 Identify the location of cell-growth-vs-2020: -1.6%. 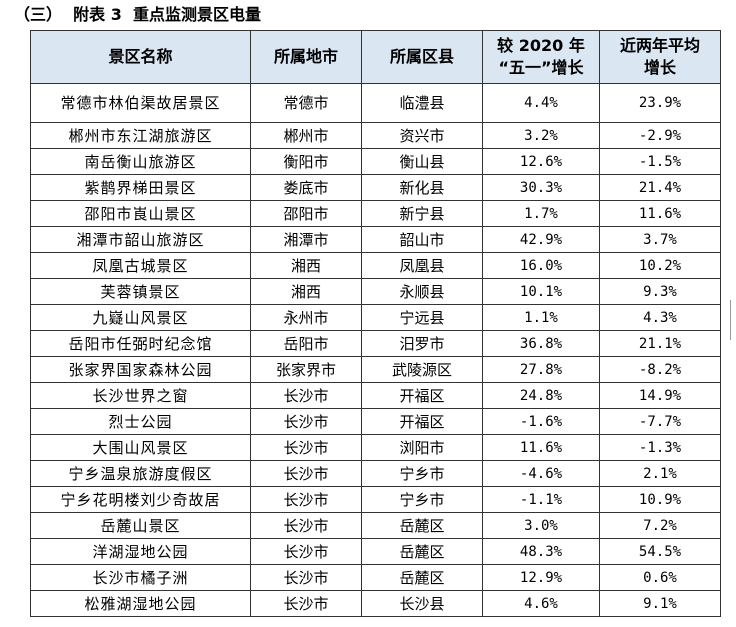
(541, 421).